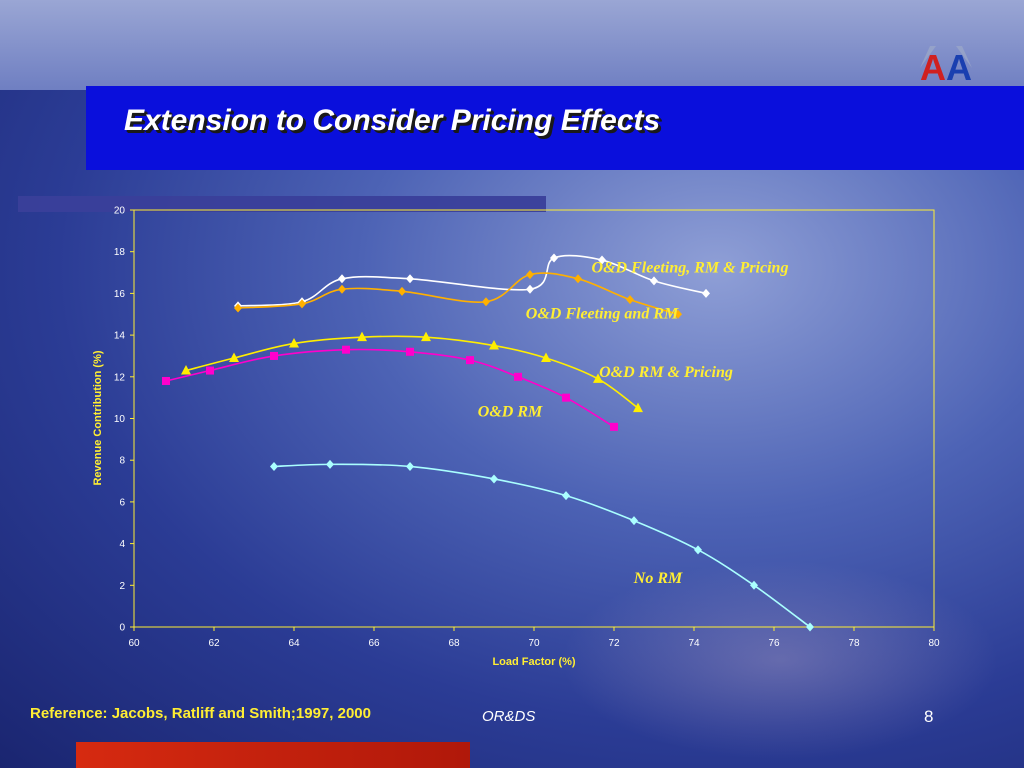 The width and height of the screenshot is (1024, 768). I want to click on x-tick-label: 80, so click(934, 643).